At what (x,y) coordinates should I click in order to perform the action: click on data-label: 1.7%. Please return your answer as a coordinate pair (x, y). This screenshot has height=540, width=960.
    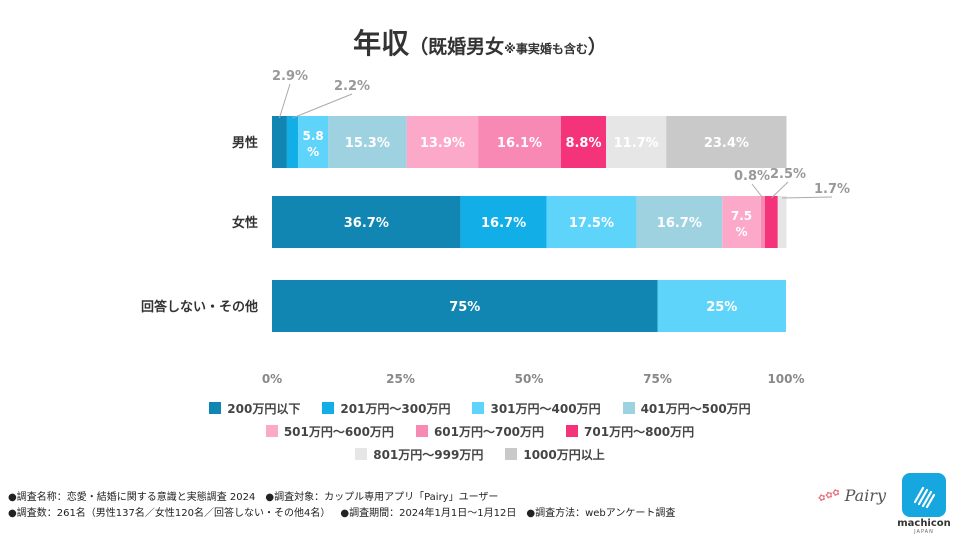
    Looking at the image, I should click on (832, 189).